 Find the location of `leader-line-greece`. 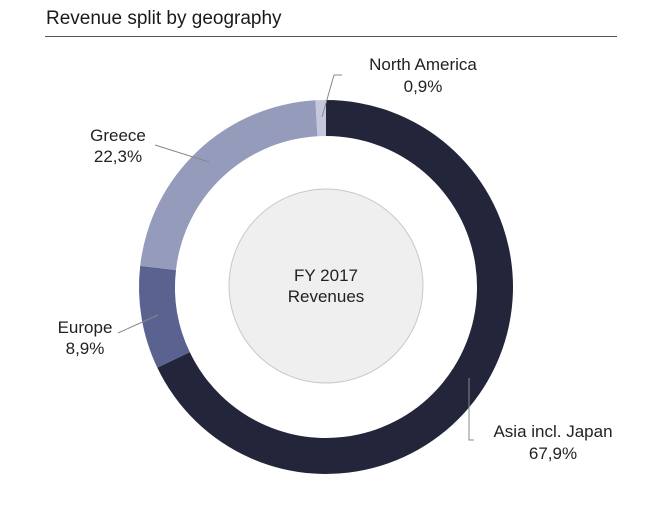

leader-line-greece is located at coordinates (182, 153).